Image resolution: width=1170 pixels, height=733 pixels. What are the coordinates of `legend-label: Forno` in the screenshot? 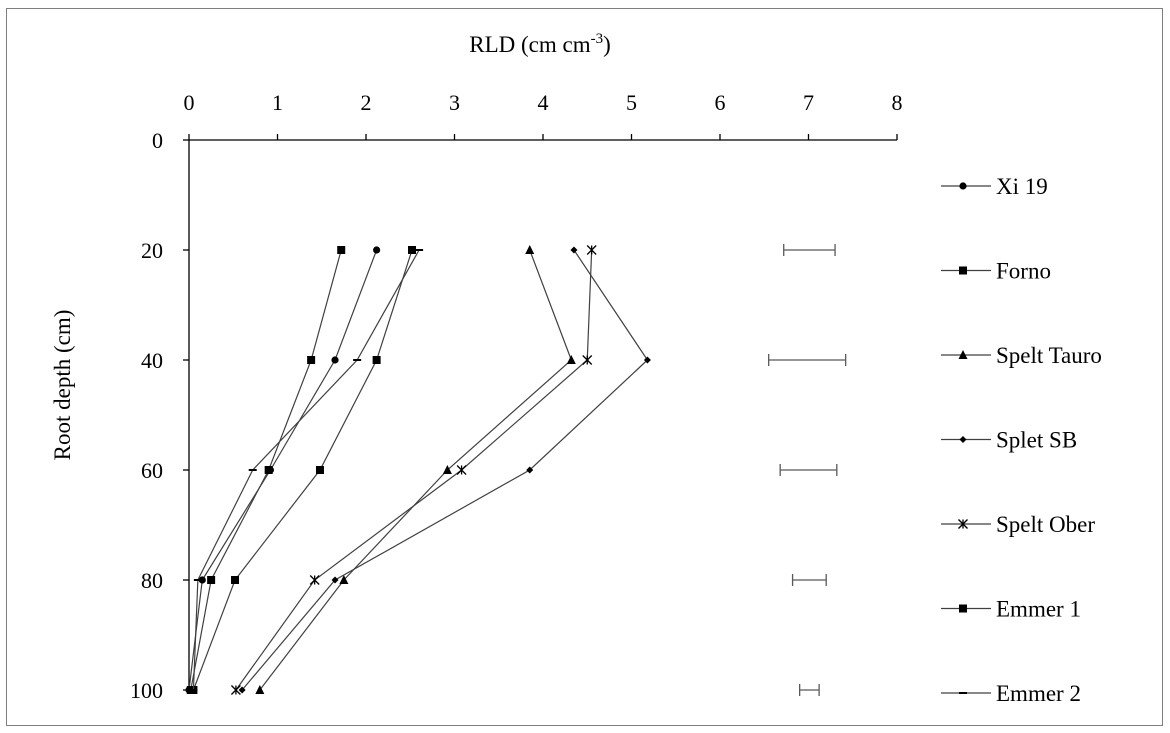 It's located at (1023, 271).